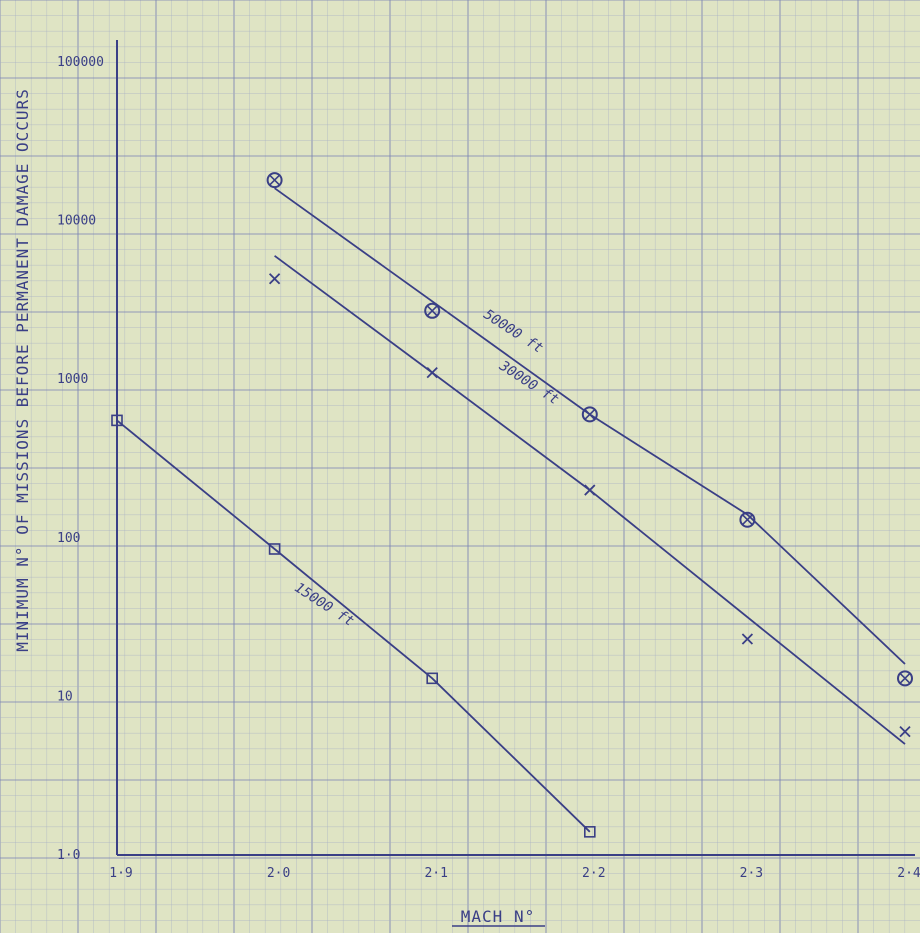 The image size is (920, 933). What do you see at coordinates (593, 873) in the screenshot?
I see `x-tick-label: 2·2` at bounding box center [593, 873].